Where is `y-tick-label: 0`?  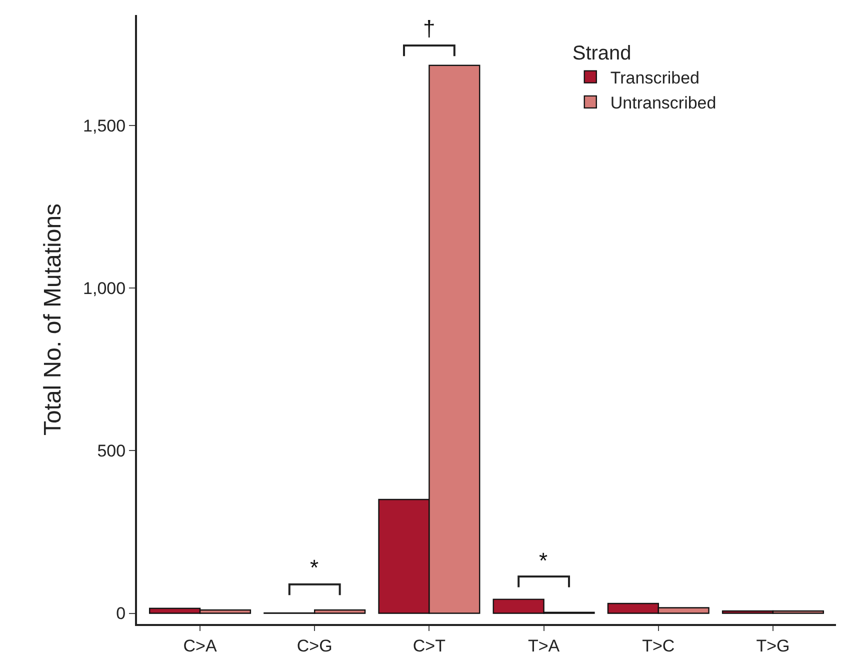 y-tick-label: 0 is located at coordinates (121, 614).